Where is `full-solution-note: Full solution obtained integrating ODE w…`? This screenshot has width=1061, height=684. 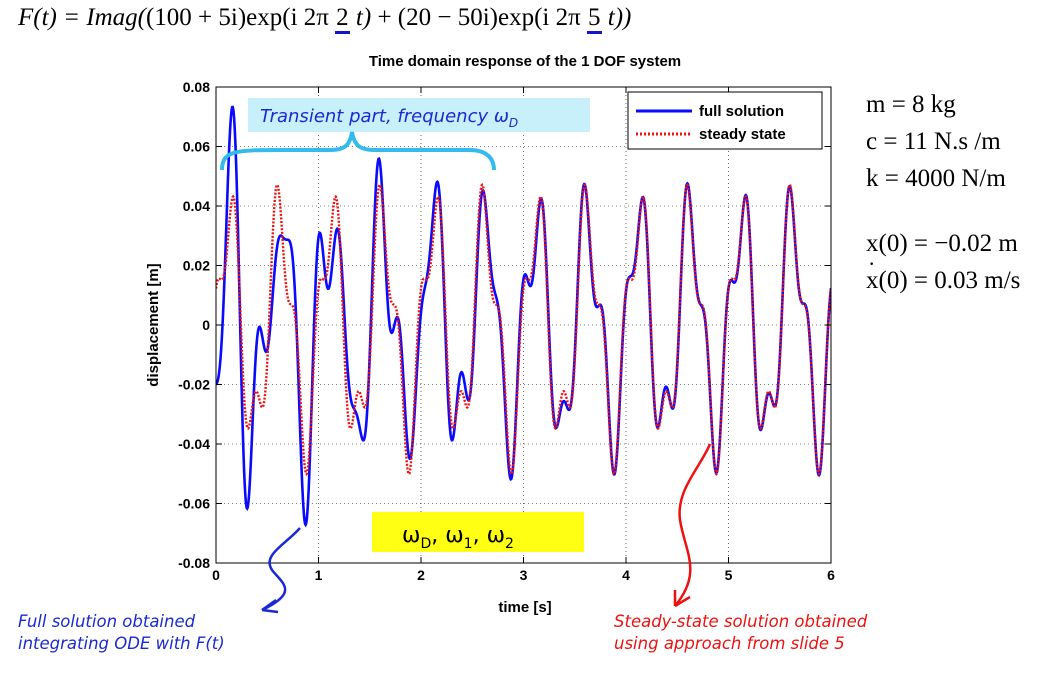 full-solution-note: Full solution obtained integrating ODE w… is located at coordinates (121, 633).